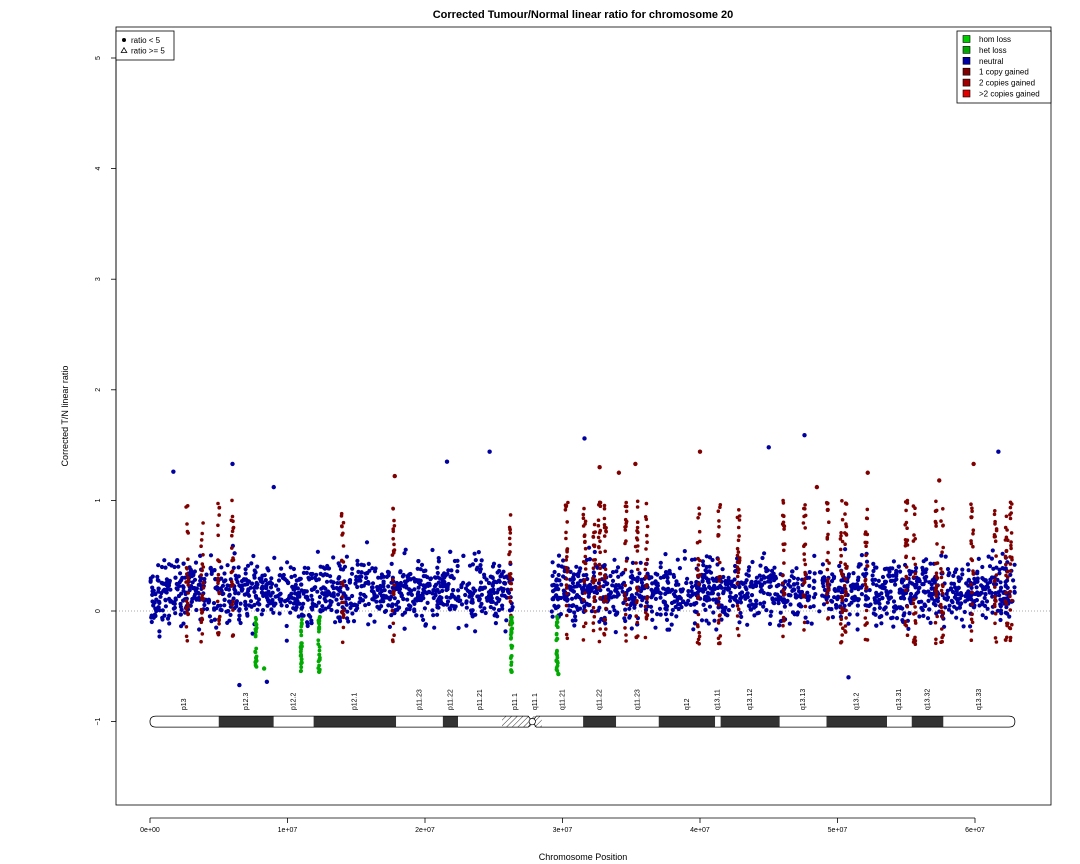 Image resolution: width=1080 pixels, height=864 pixels. I want to click on band-label: p11.22, so click(450, 699).